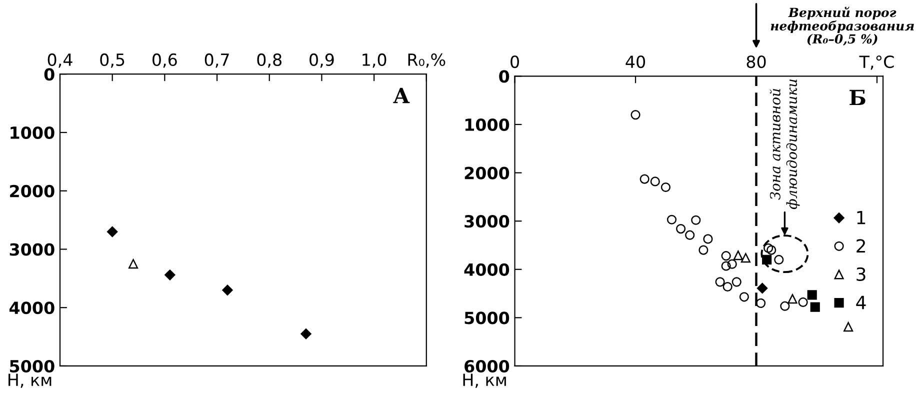 This screenshot has width=916, height=414. Describe the element at coordinates (876, 62) in the screenshot. I see `x-tick-label: T,°C` at that location.